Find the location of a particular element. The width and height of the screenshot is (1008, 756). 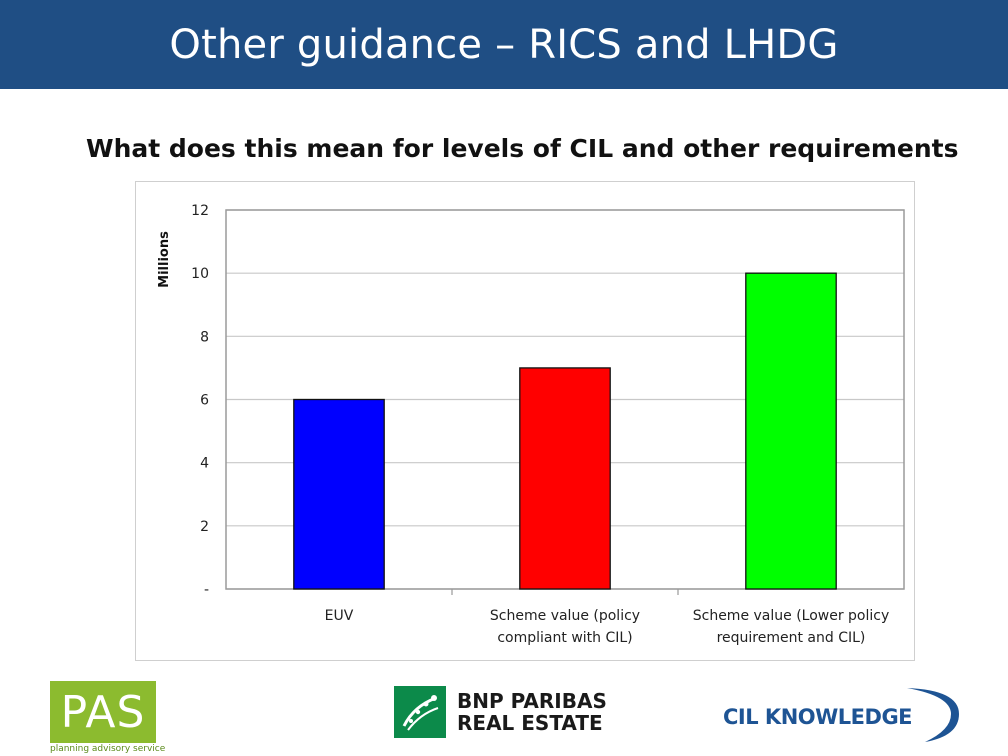

bnp-paribas-logo: BNP PARIBAS REAL ESTATE is located at coordinates (532, 712).